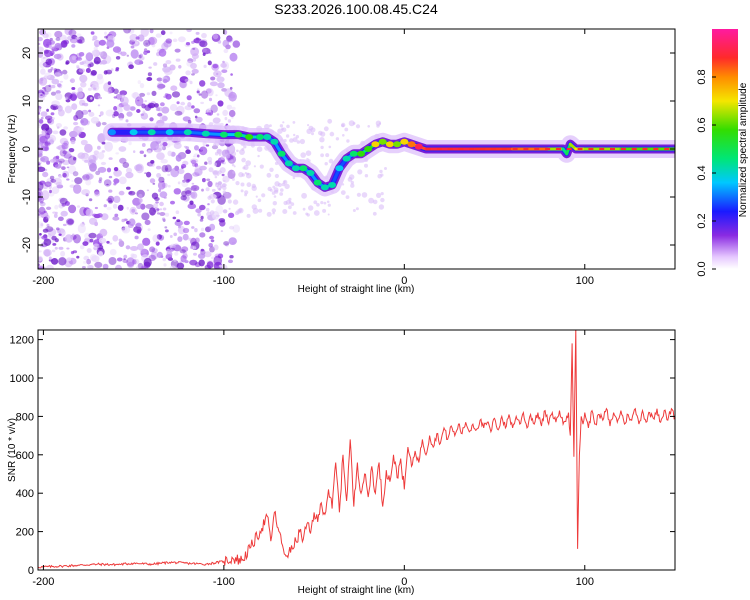 The width and height of the screenshot is (750, 600). What do you see at coordinates (27, 245) in the screenshot?
I see `spectrogram-y-tick-label: -20` at bounding box center [27, 245].